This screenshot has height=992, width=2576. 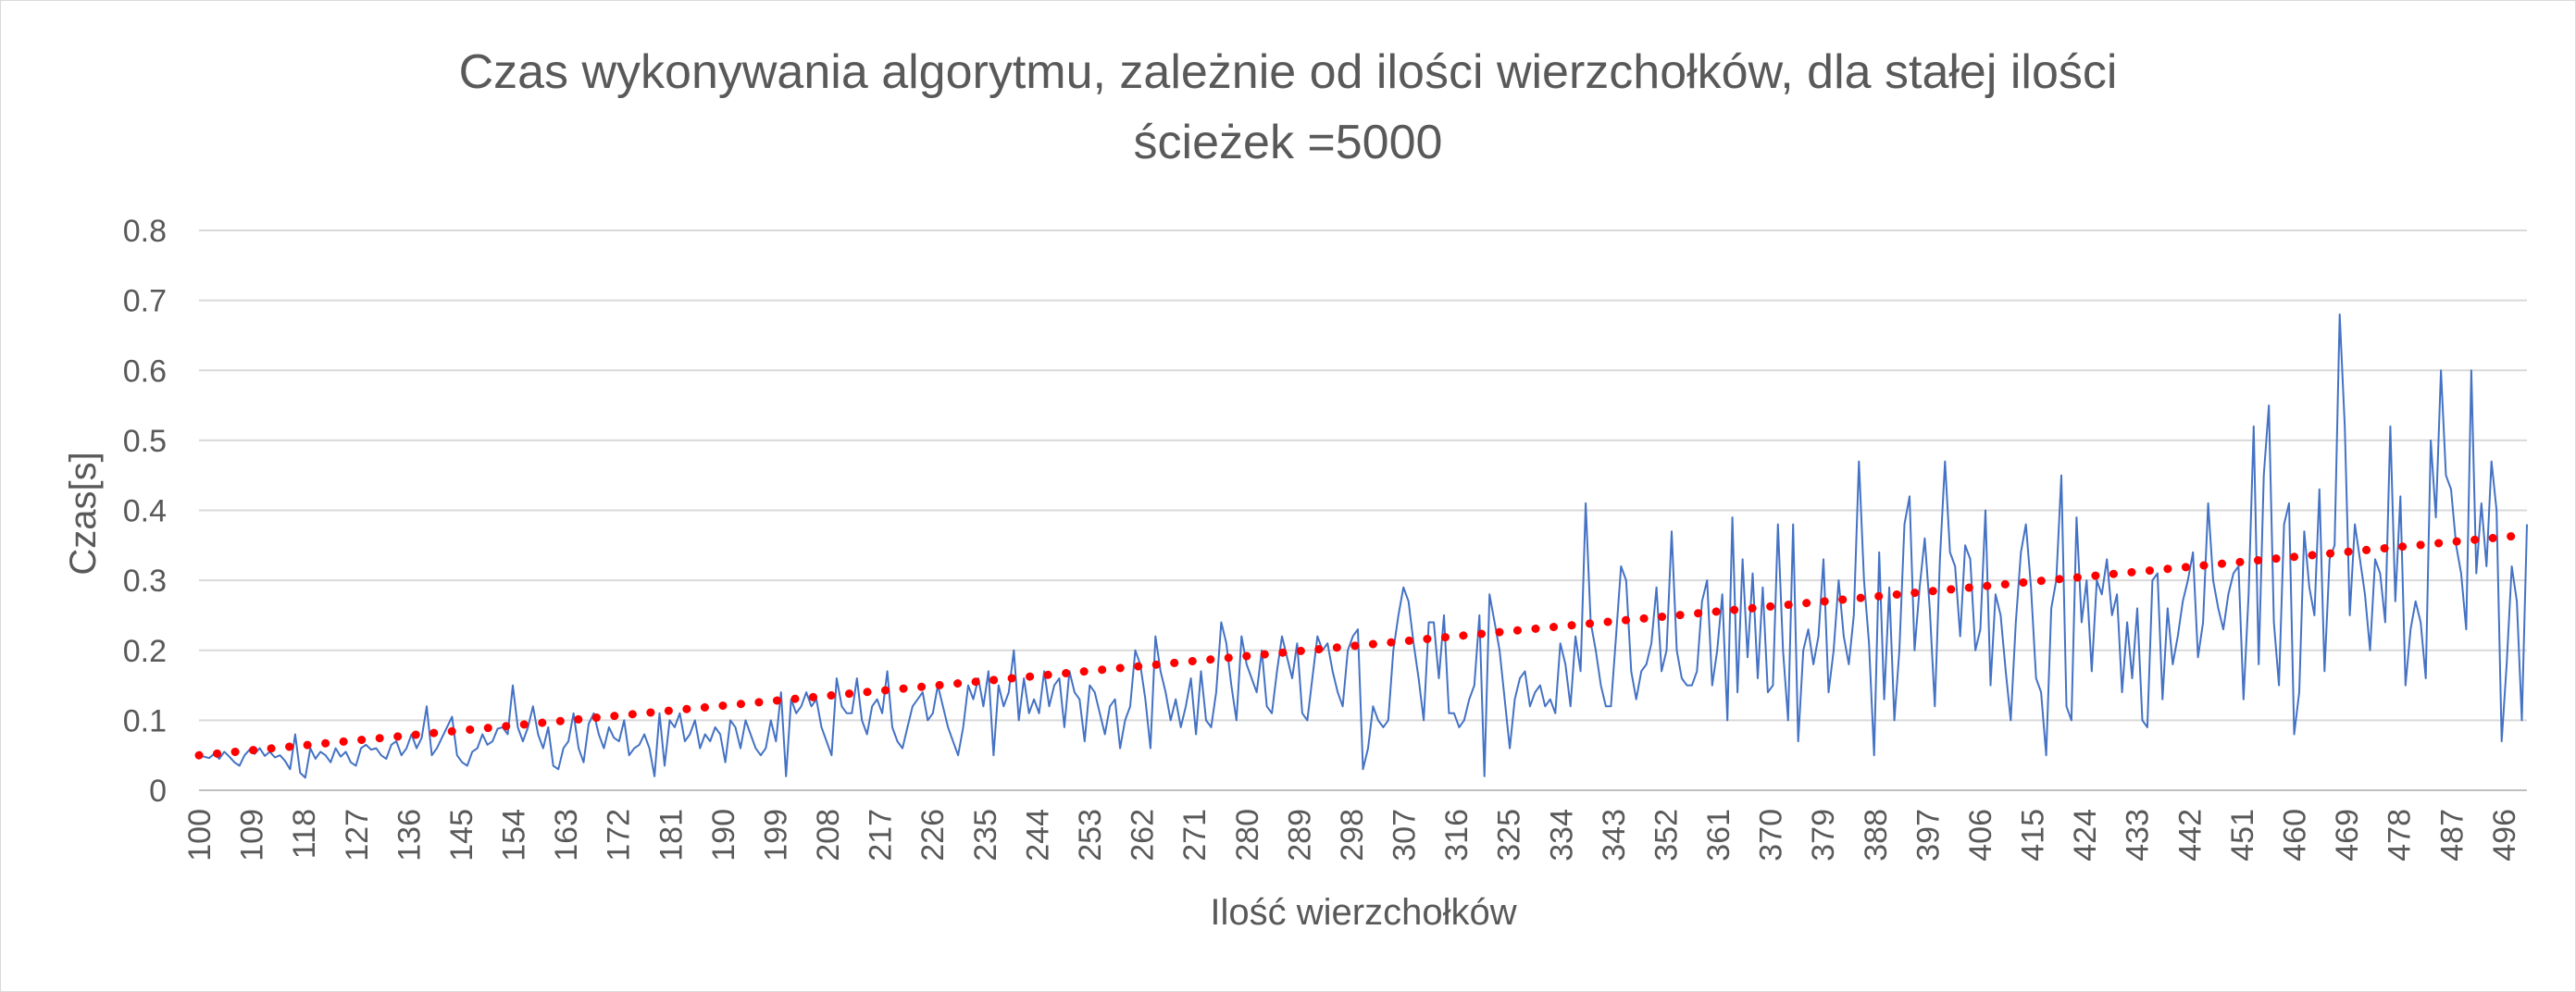 I want to click on y-tick-label: 0.8, so click(x=145, y=231).